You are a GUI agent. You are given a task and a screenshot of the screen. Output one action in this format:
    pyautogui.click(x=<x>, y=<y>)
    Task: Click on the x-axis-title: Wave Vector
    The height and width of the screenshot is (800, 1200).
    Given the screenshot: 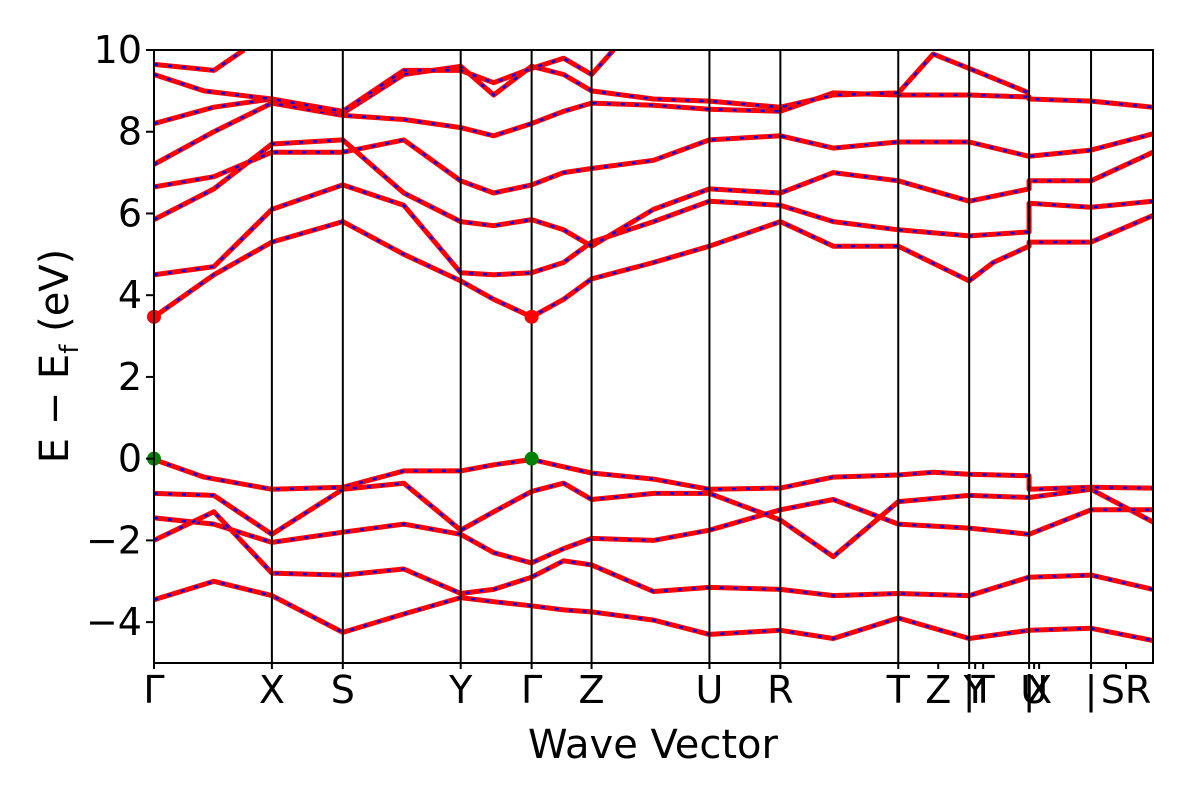 What is the action you would take?
    pyautogui.click(x=653, y=745)
    